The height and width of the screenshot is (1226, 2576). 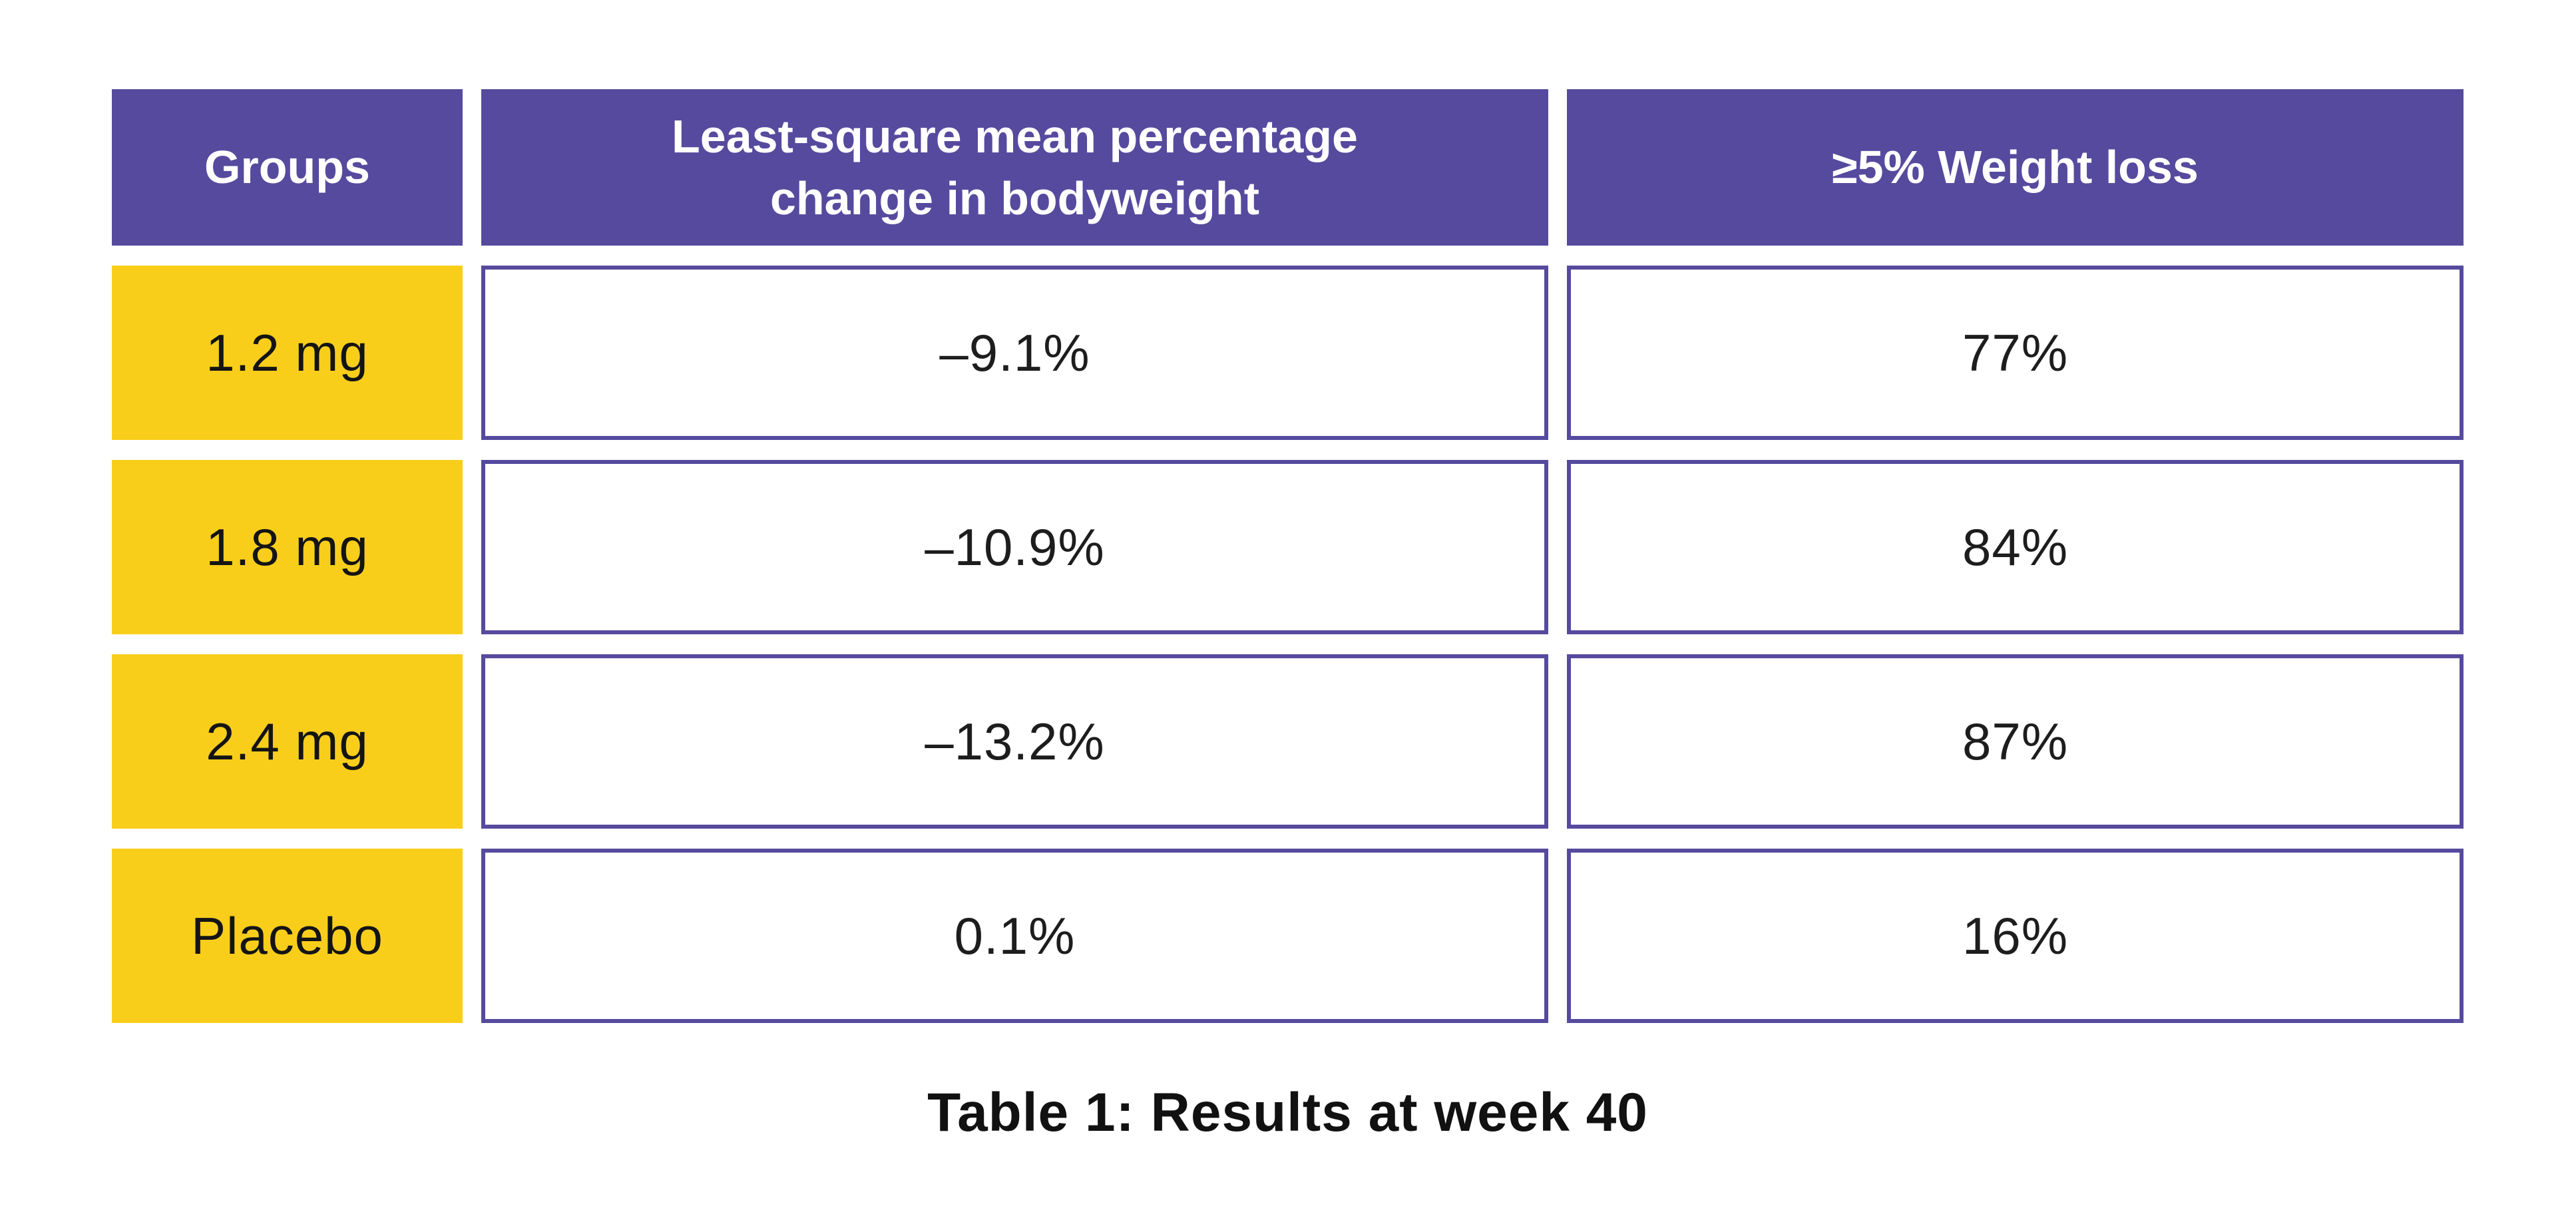 I want to click on table-caption: Table 1: Results at week 40, so click(x=1287, y=1112).